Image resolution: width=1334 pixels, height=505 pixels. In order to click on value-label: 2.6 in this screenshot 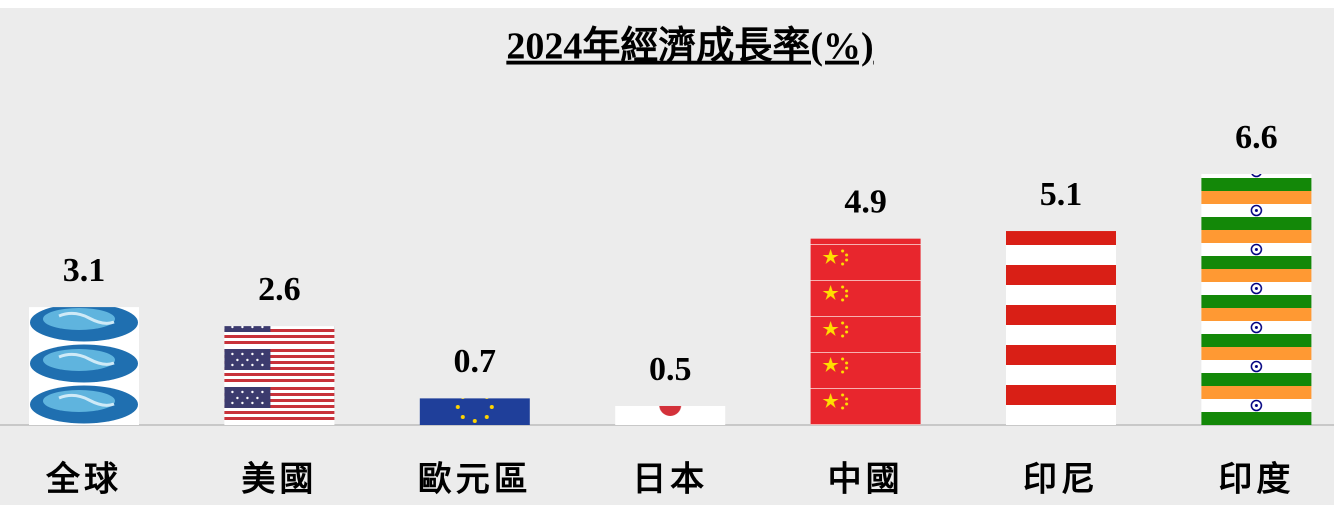, I will do `click(279, 289)`.